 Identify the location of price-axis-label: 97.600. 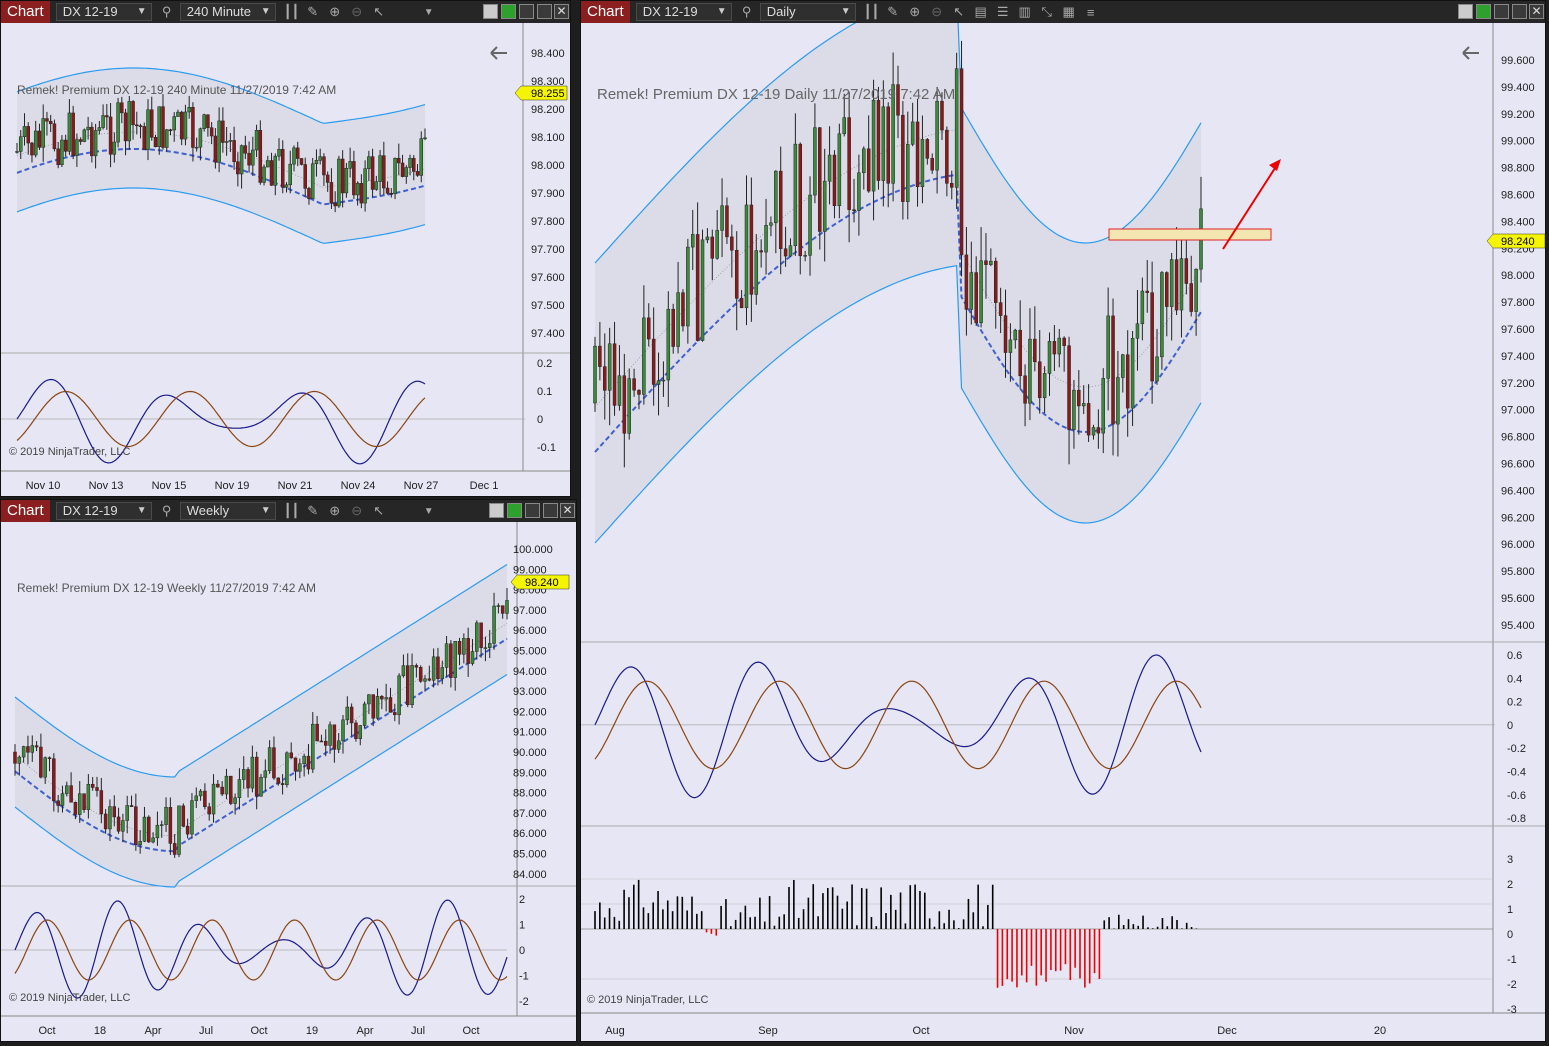
(1518, 330).